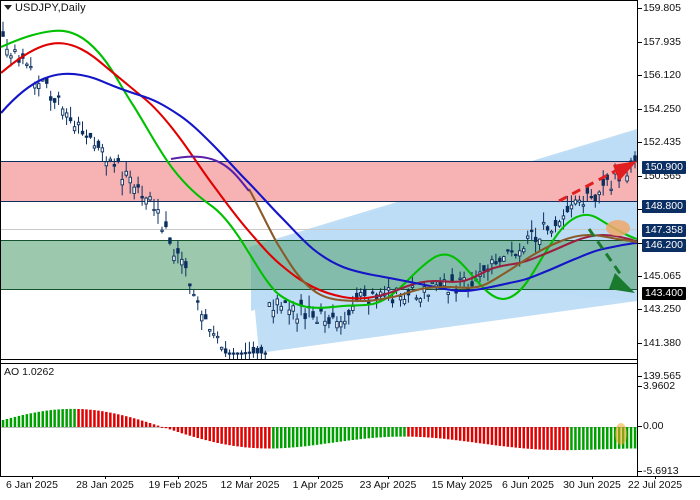  I want to click on axis-tick-label: 156.120, so click(662, 75).